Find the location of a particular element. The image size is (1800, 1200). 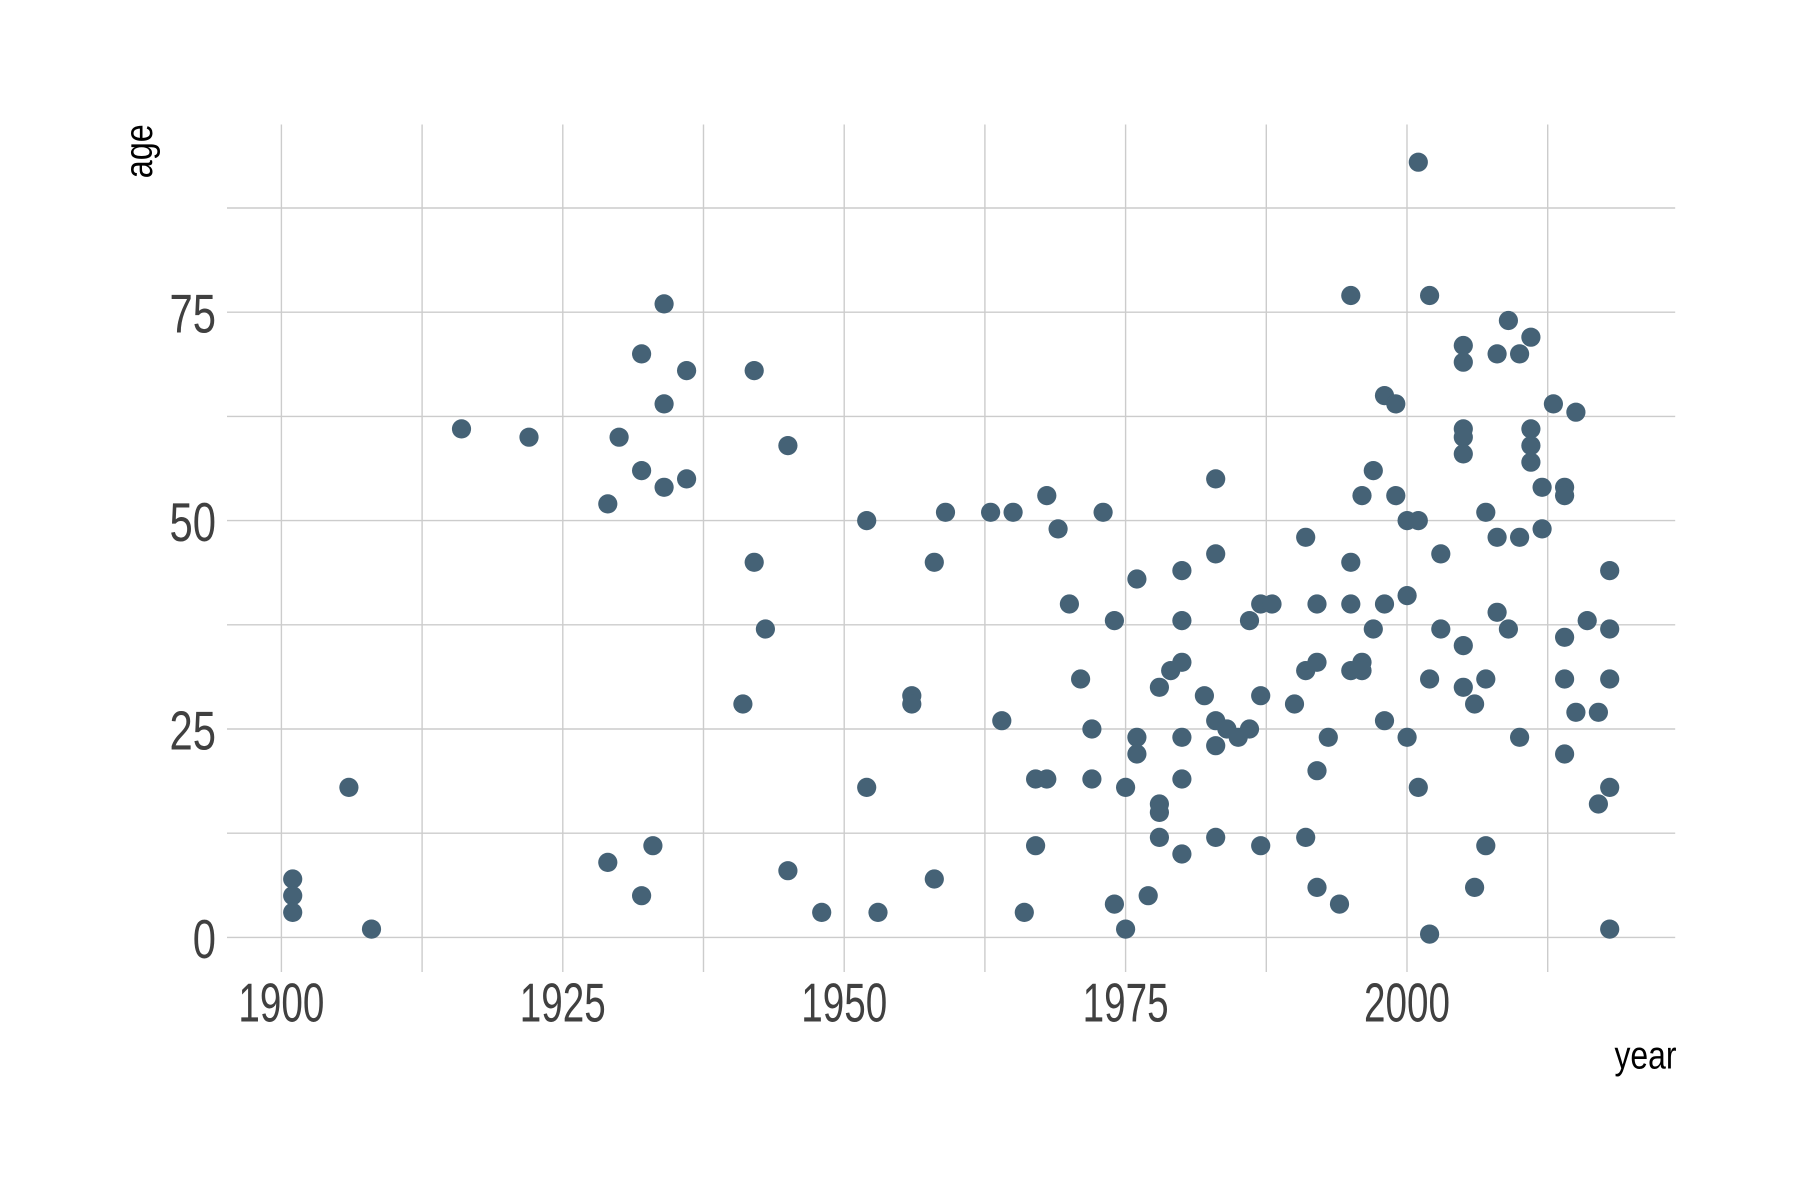

svg-text: 25 is located at coordinates (193, 731).